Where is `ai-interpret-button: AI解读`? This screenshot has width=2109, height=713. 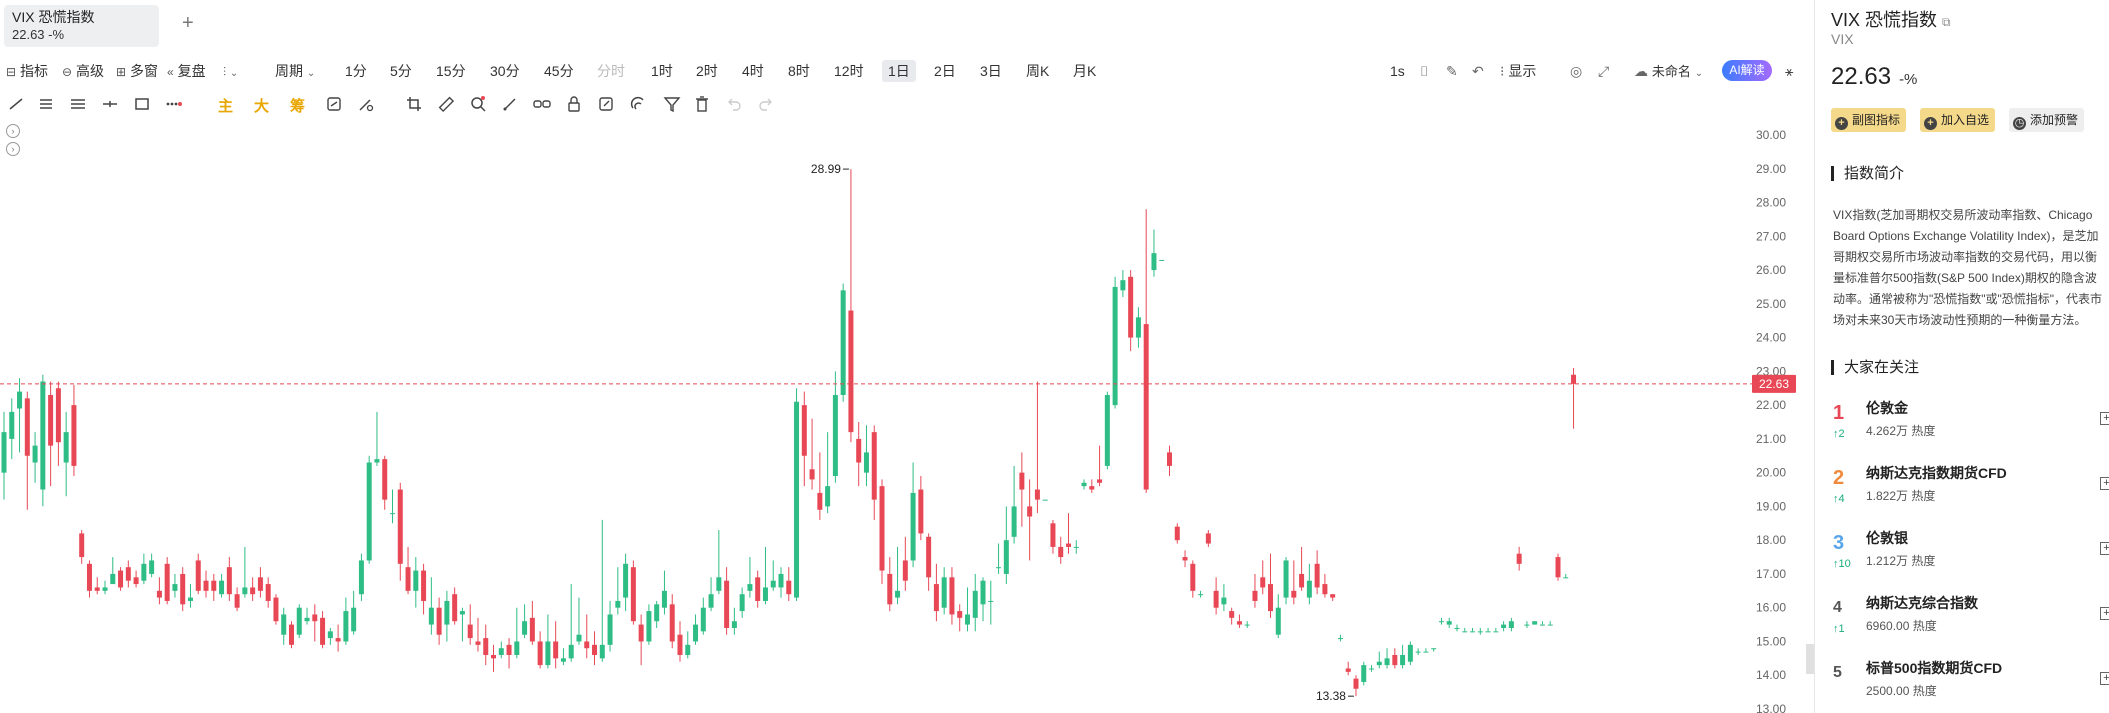 ai-interpret-button: AI解读 is located at coordinates (1747, 70).